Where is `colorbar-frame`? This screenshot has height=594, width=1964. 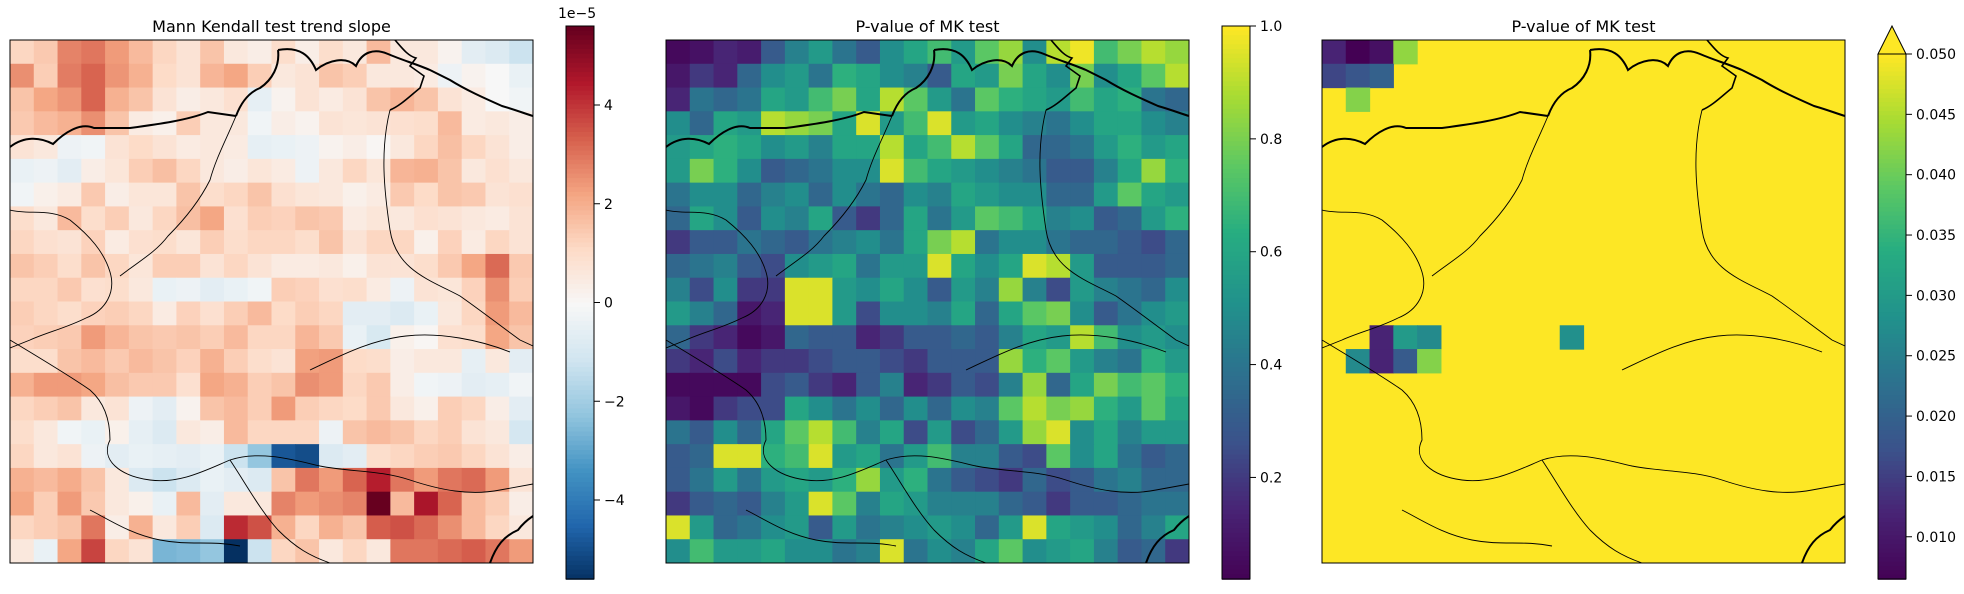 colorbar-frame is located at coordinates (1892, 317).